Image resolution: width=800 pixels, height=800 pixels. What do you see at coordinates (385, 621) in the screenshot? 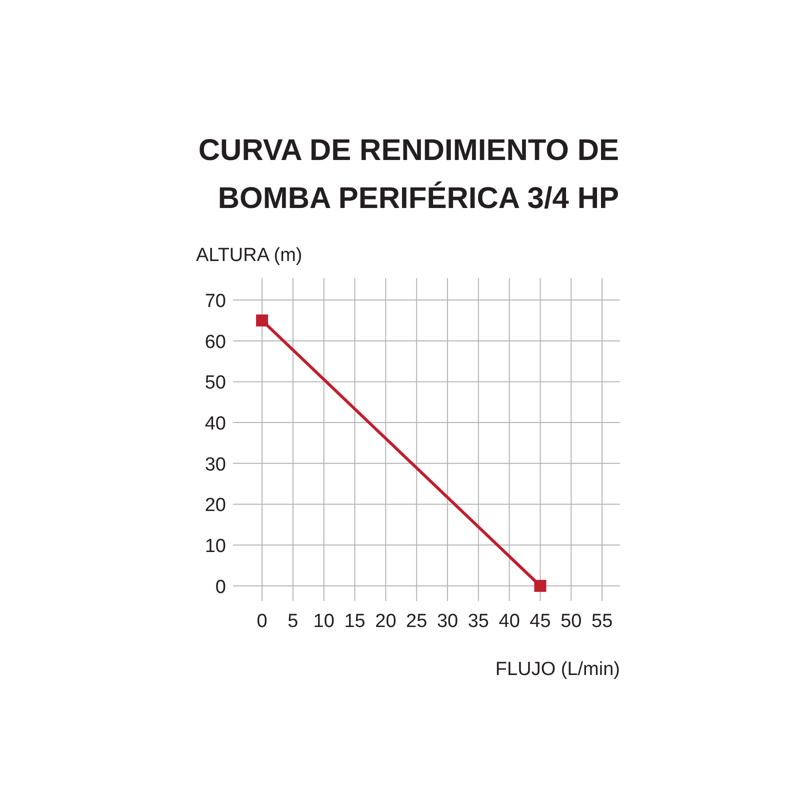
I see `x-tick-label: 20` at bounding box center [385, 621].